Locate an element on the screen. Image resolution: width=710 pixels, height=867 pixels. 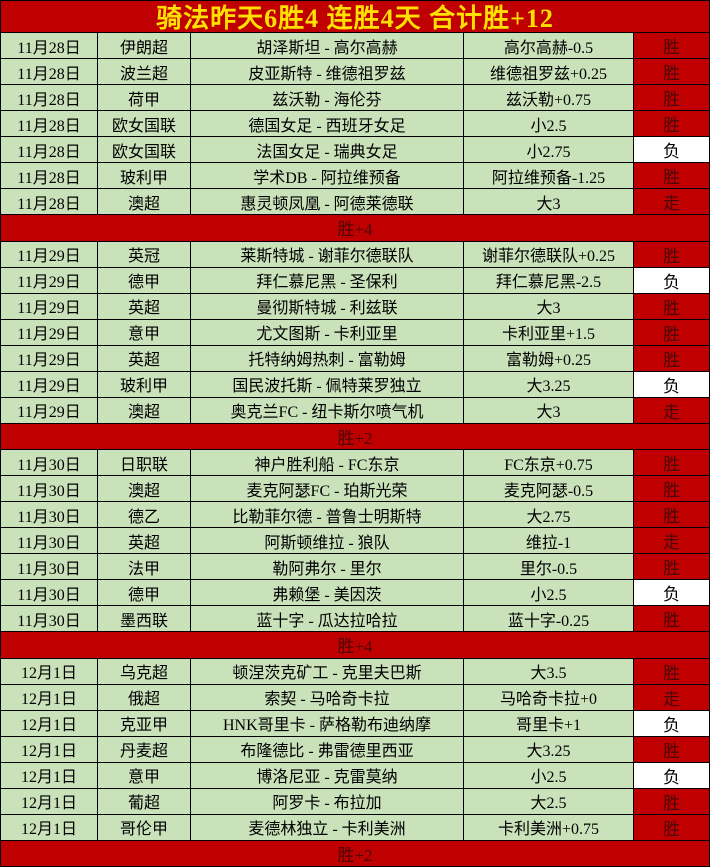
summary-row: 胜+4 is located at coordinates (355, 228).